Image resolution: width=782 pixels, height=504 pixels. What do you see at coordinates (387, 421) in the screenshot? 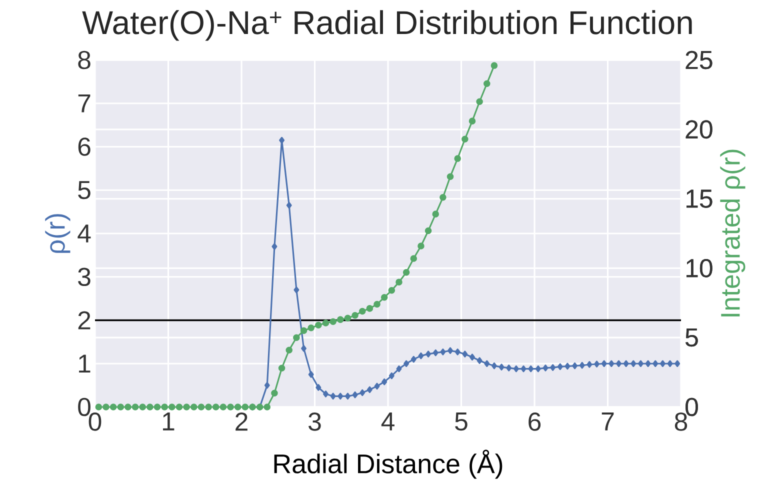
I see `x-tick-label: 4` at bounding box center [387, 421].